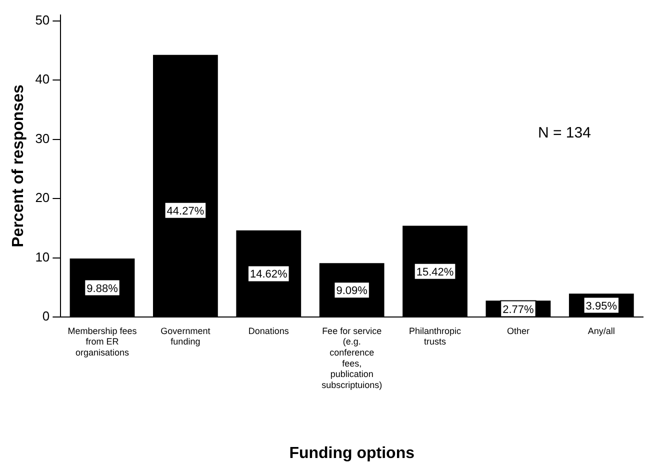  What do you see at coordinates (42, 79) in the screenshot?
I see `y-tick-label: 40` at bounding box center [42, 79].